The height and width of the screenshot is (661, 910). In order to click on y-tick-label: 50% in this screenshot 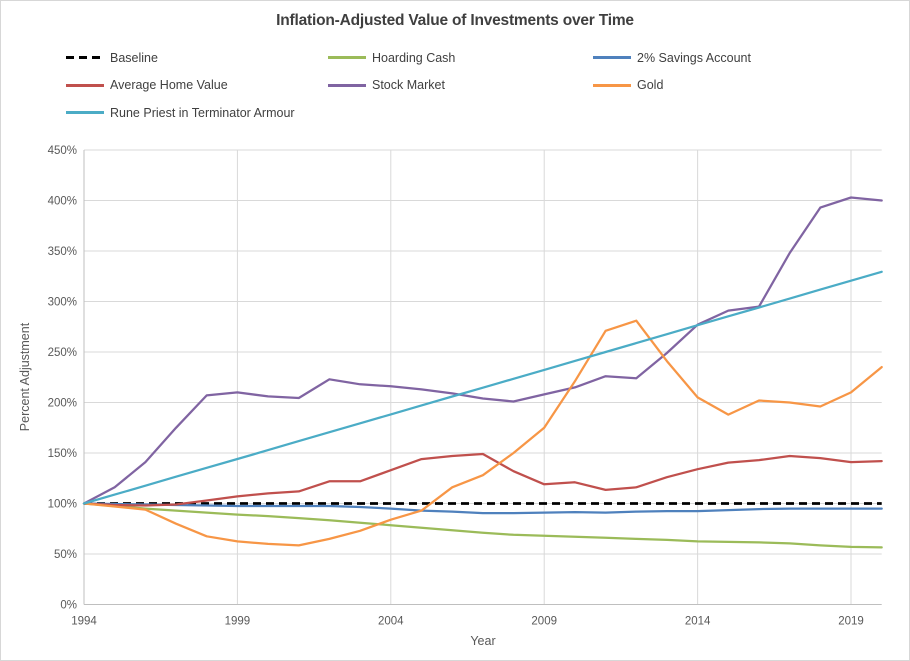, I will do `click(65, 555)`.